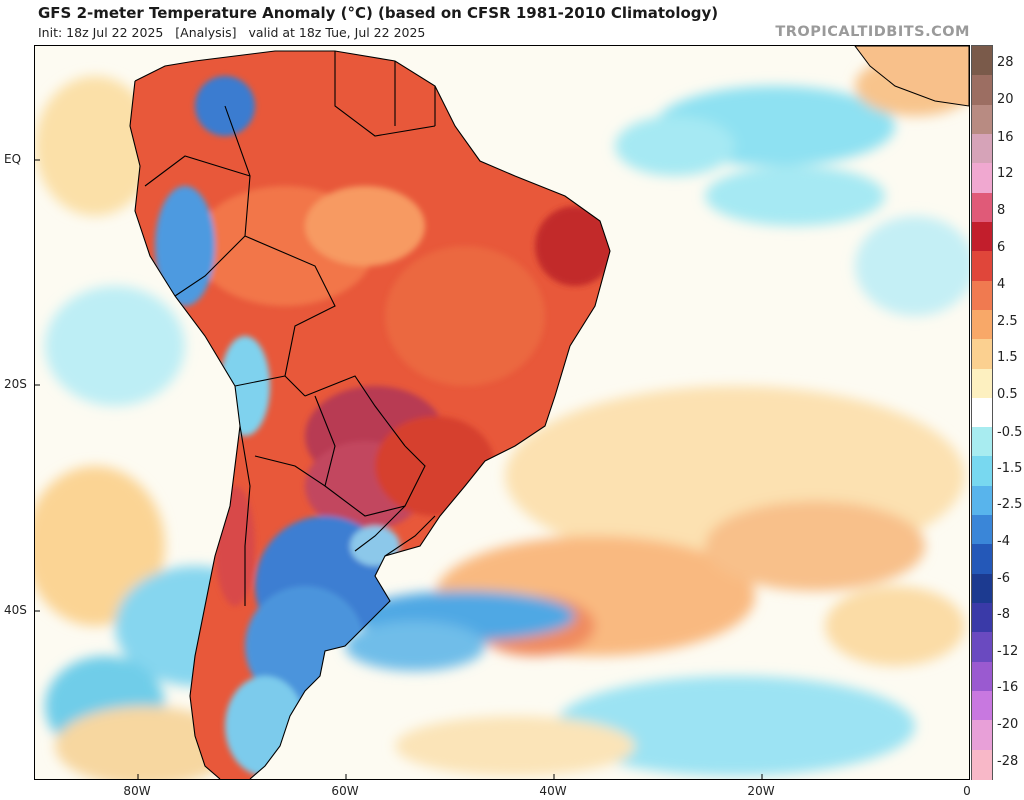 This screenshot has height=800, width=1024. Describe the element at coordinates (15, 384) in the screenshot. I see `lat-label-20s: 20S` at that location.